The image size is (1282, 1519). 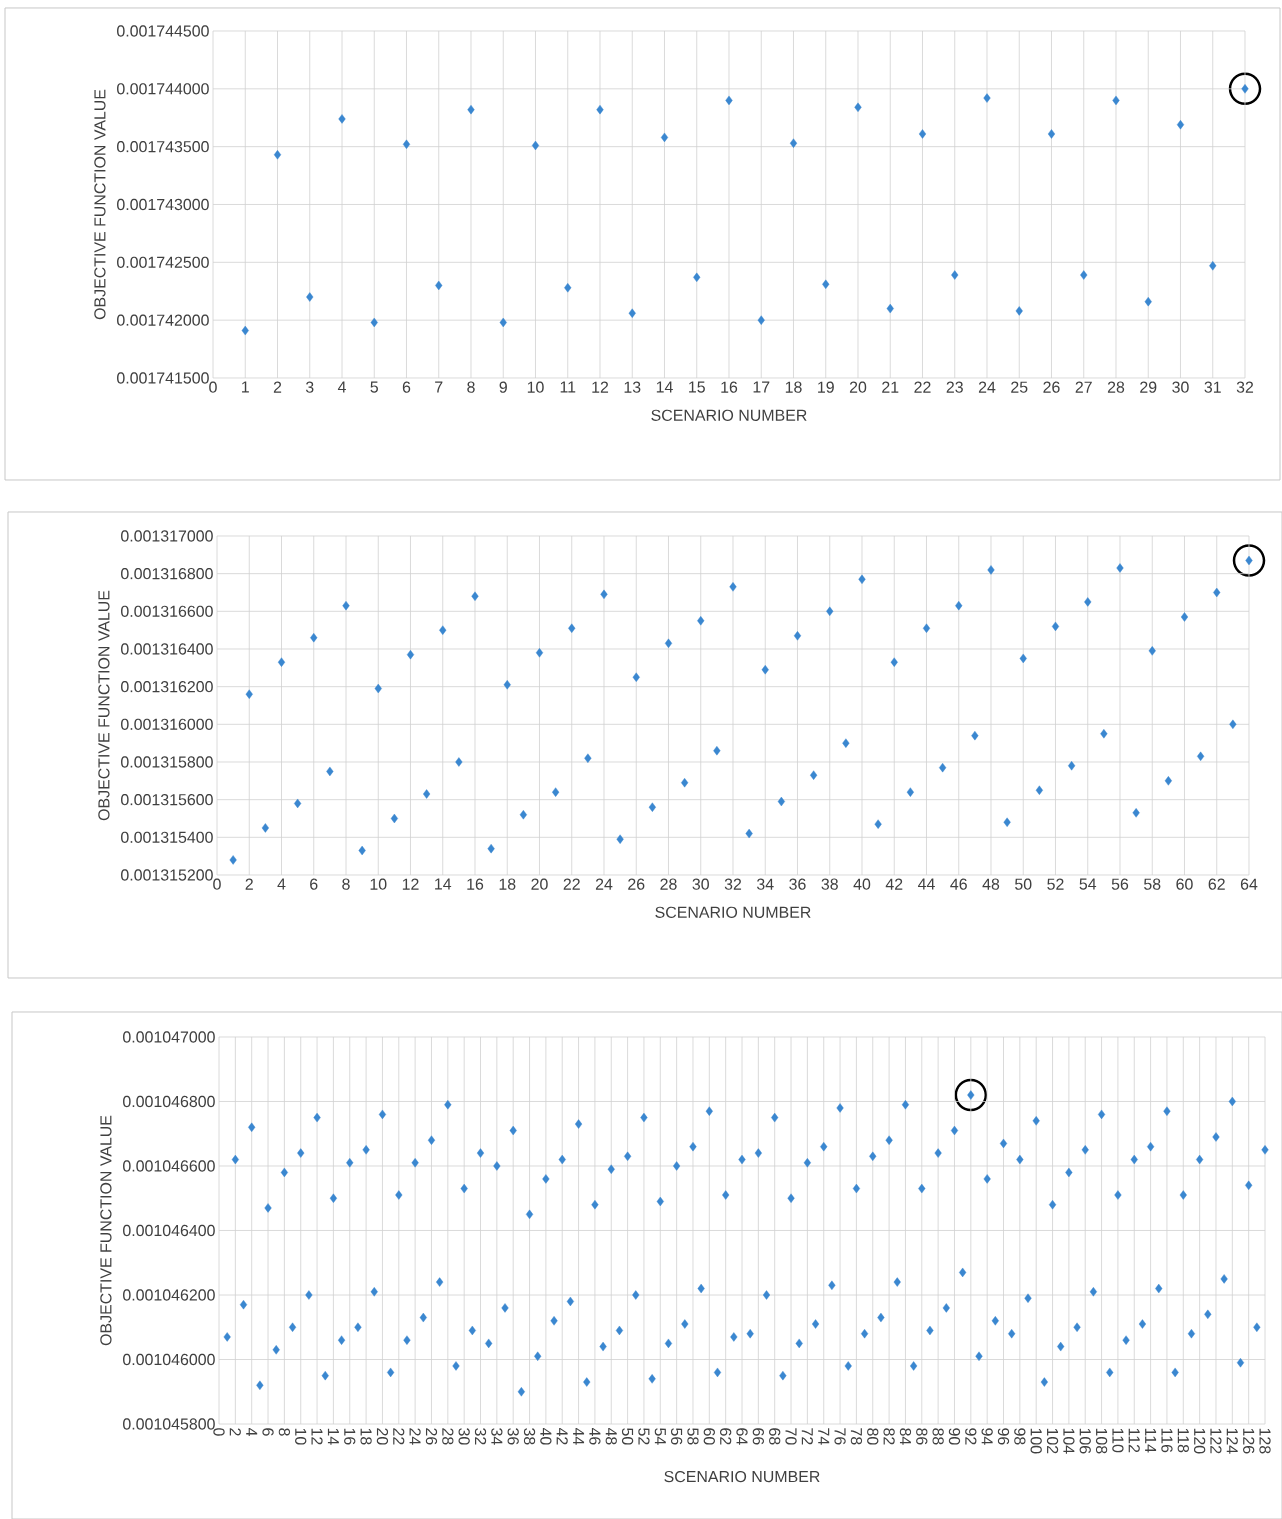 I want to click on x-tick-label: 16, so click(x=729, y=387).